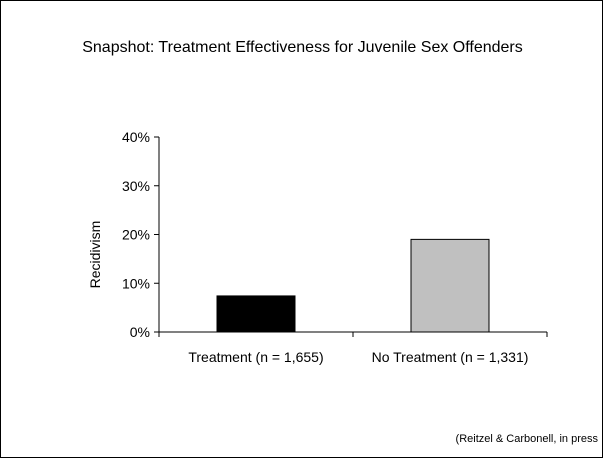 The height and width of the screenshot is (459, 603). What do you see at coordinates (140, 332) in the screenshot?
I see `y-tick-label: 0%` at bounding box center [140, 332].